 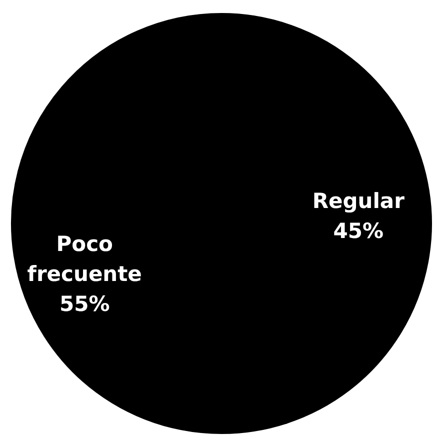 What do you see at coordinates (359, 200) in the screenshot?
I see `slice-label: Regular` at bounding box center [359, 200].